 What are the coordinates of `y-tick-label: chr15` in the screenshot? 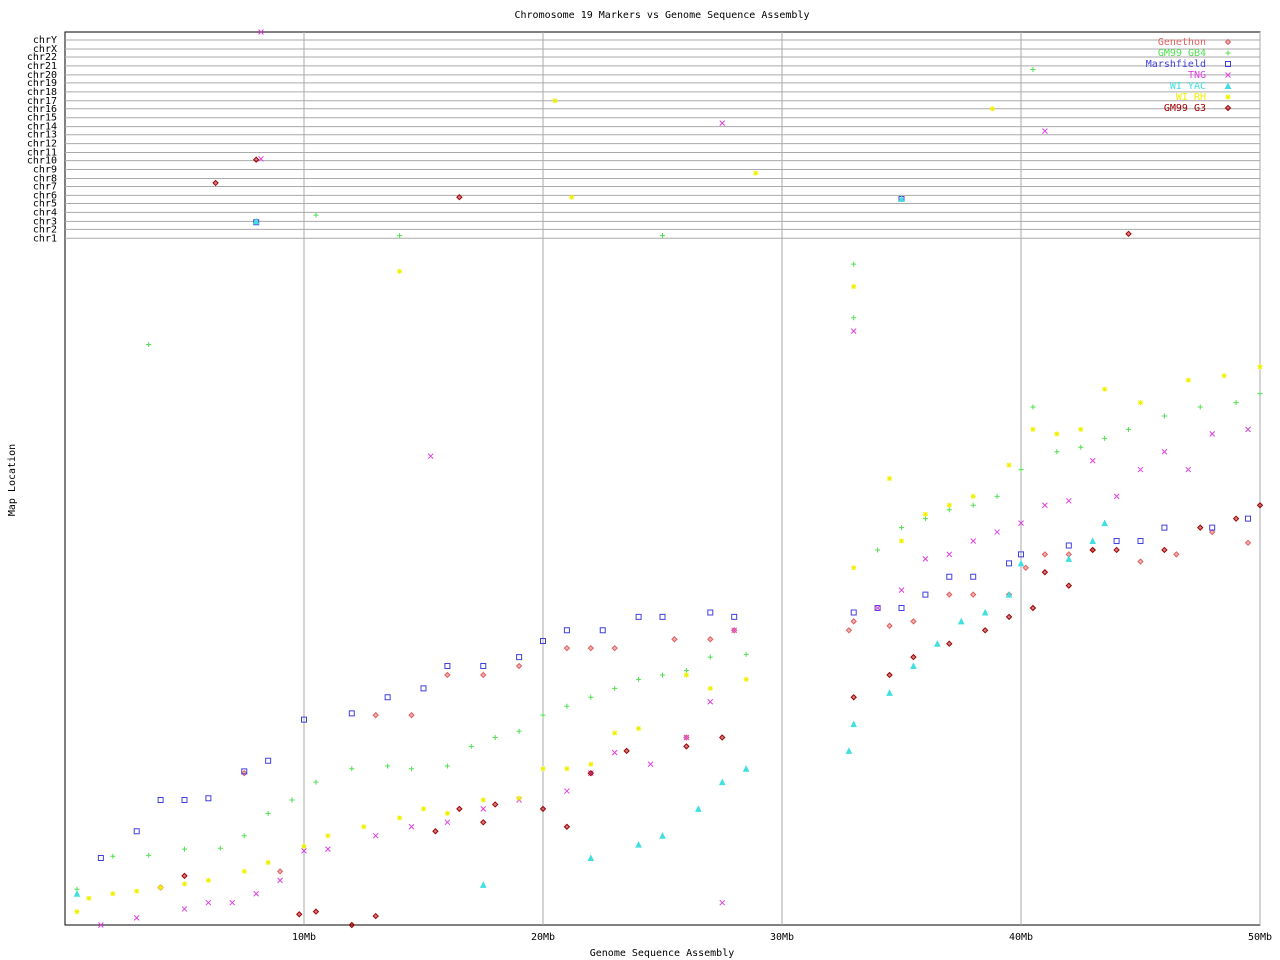 It's located at (42, 118).